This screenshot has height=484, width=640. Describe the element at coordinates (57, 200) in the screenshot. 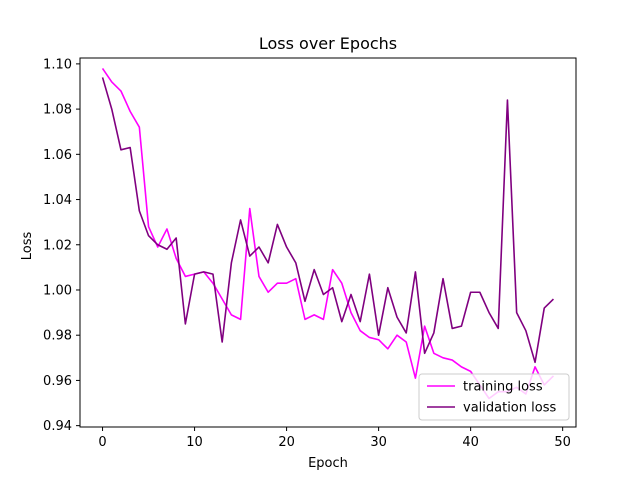

I see `y-tick-label: 1.04` at that location.